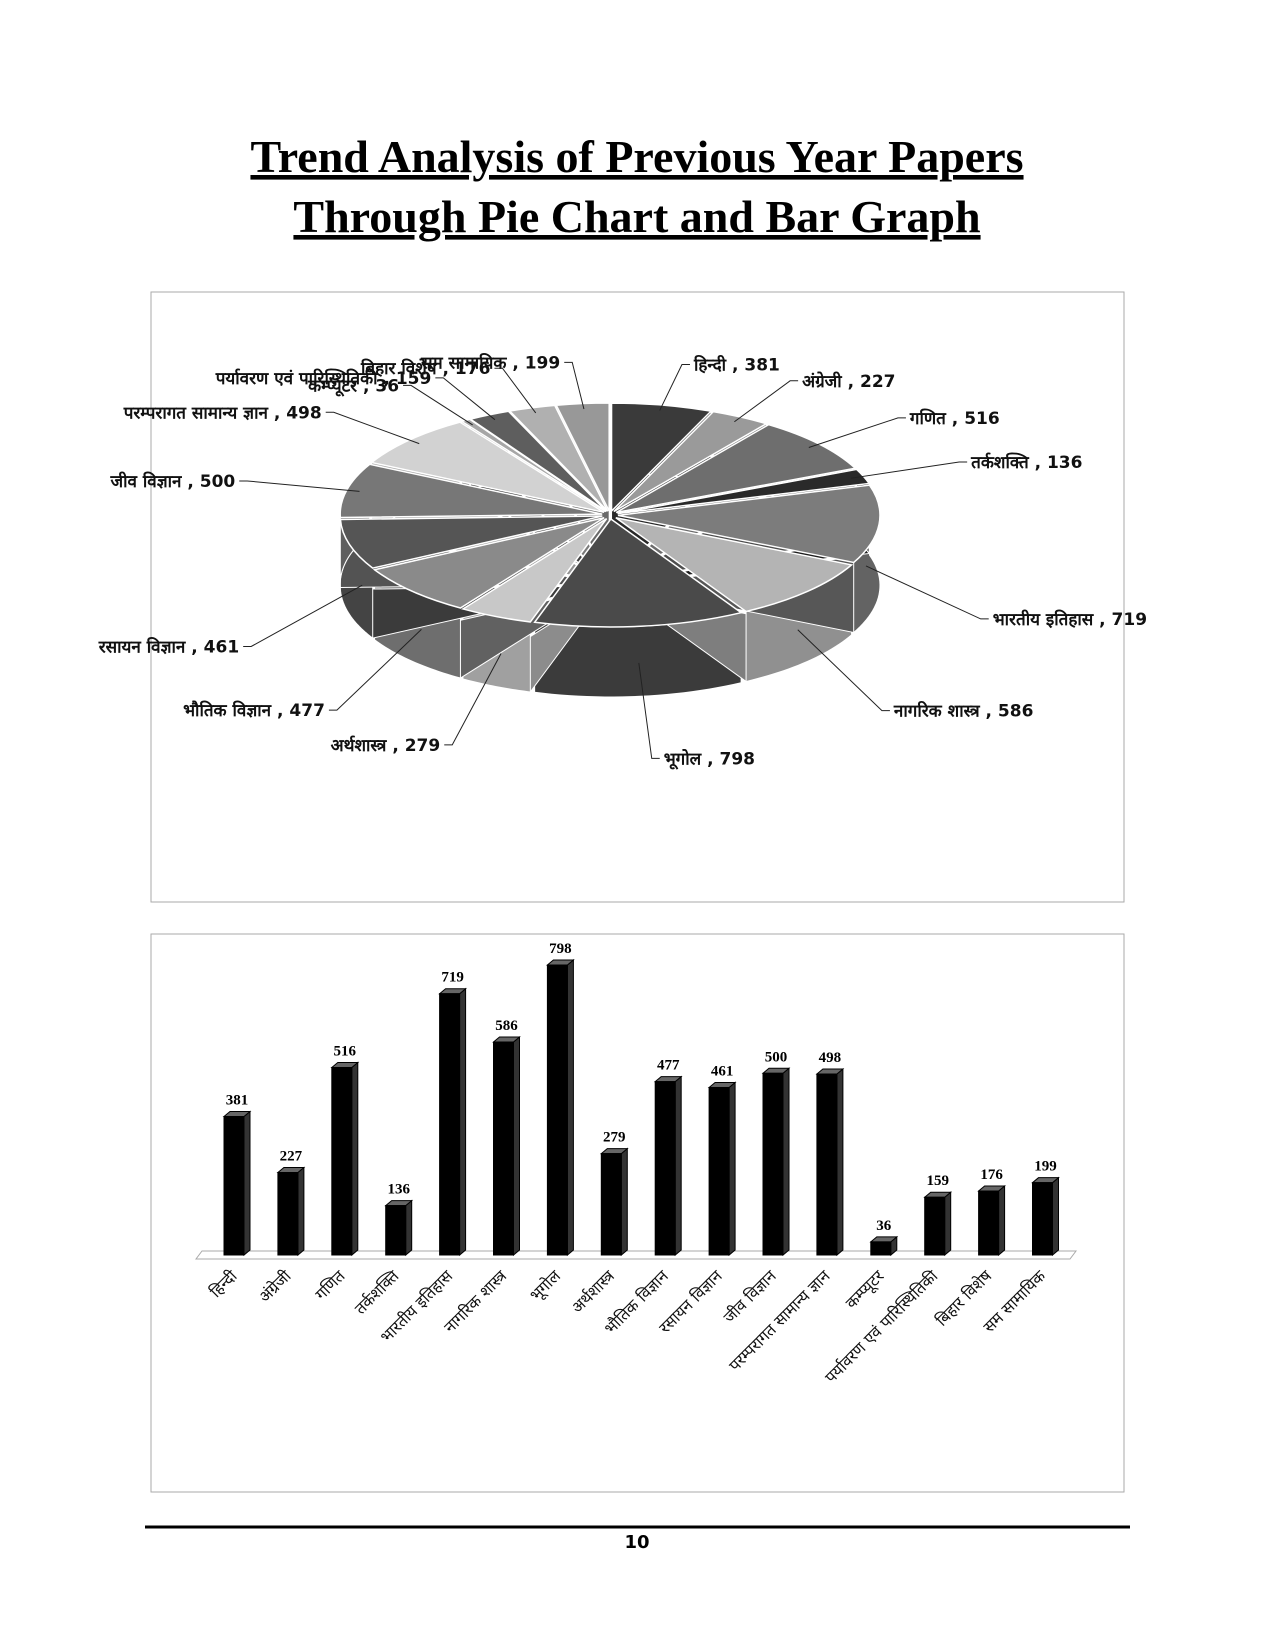 The width and height of the screenshot is (1275, 1650). What do you see at coordinates (709, 759) in the screenshot?
I see `pie-label: भूगोल , 798` at bounding box center [709, 759].